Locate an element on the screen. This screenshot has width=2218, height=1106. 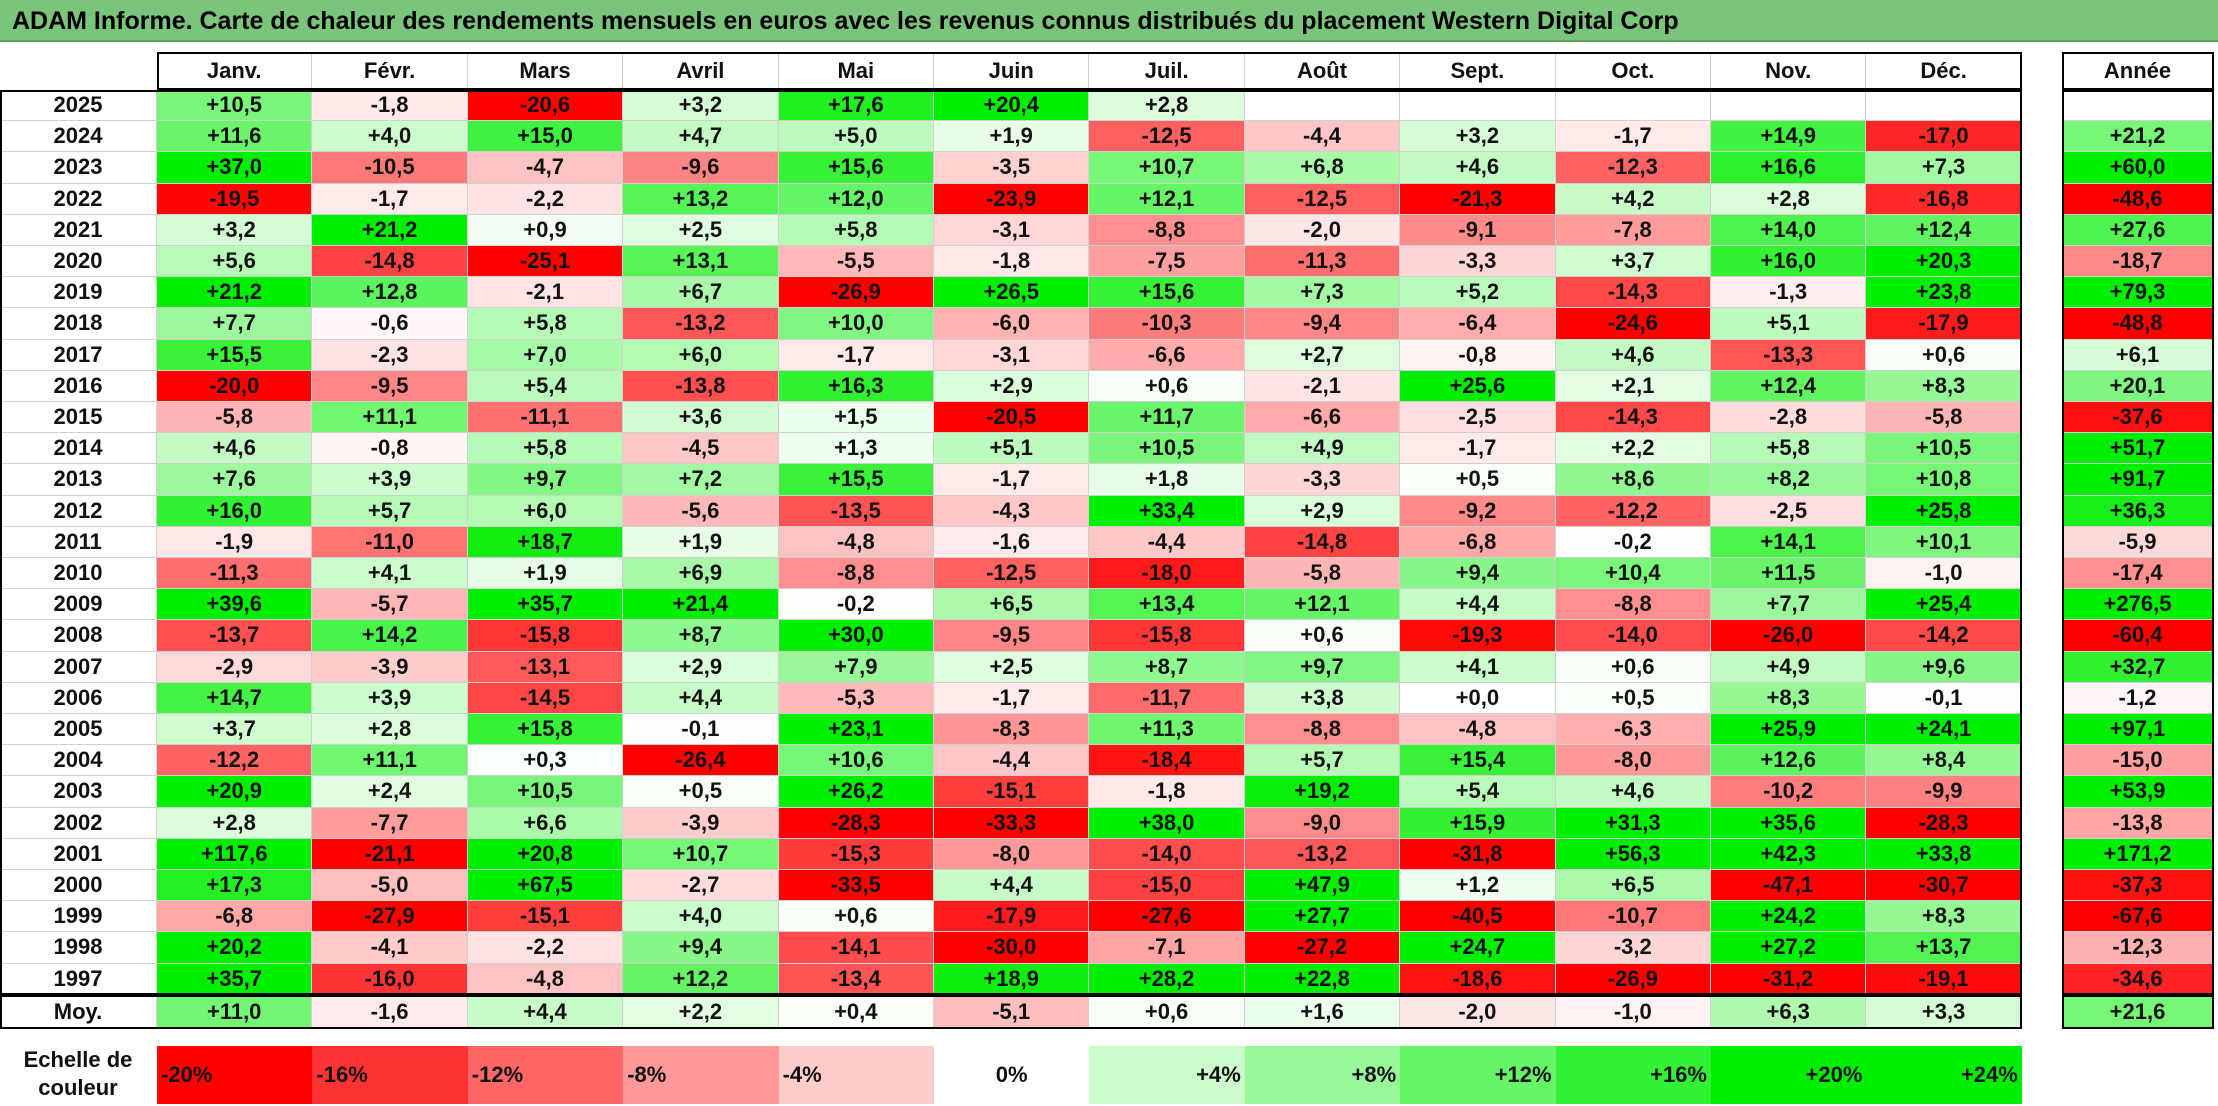
heatmap-cell: +21,2 is located at coordinates (235, 293).